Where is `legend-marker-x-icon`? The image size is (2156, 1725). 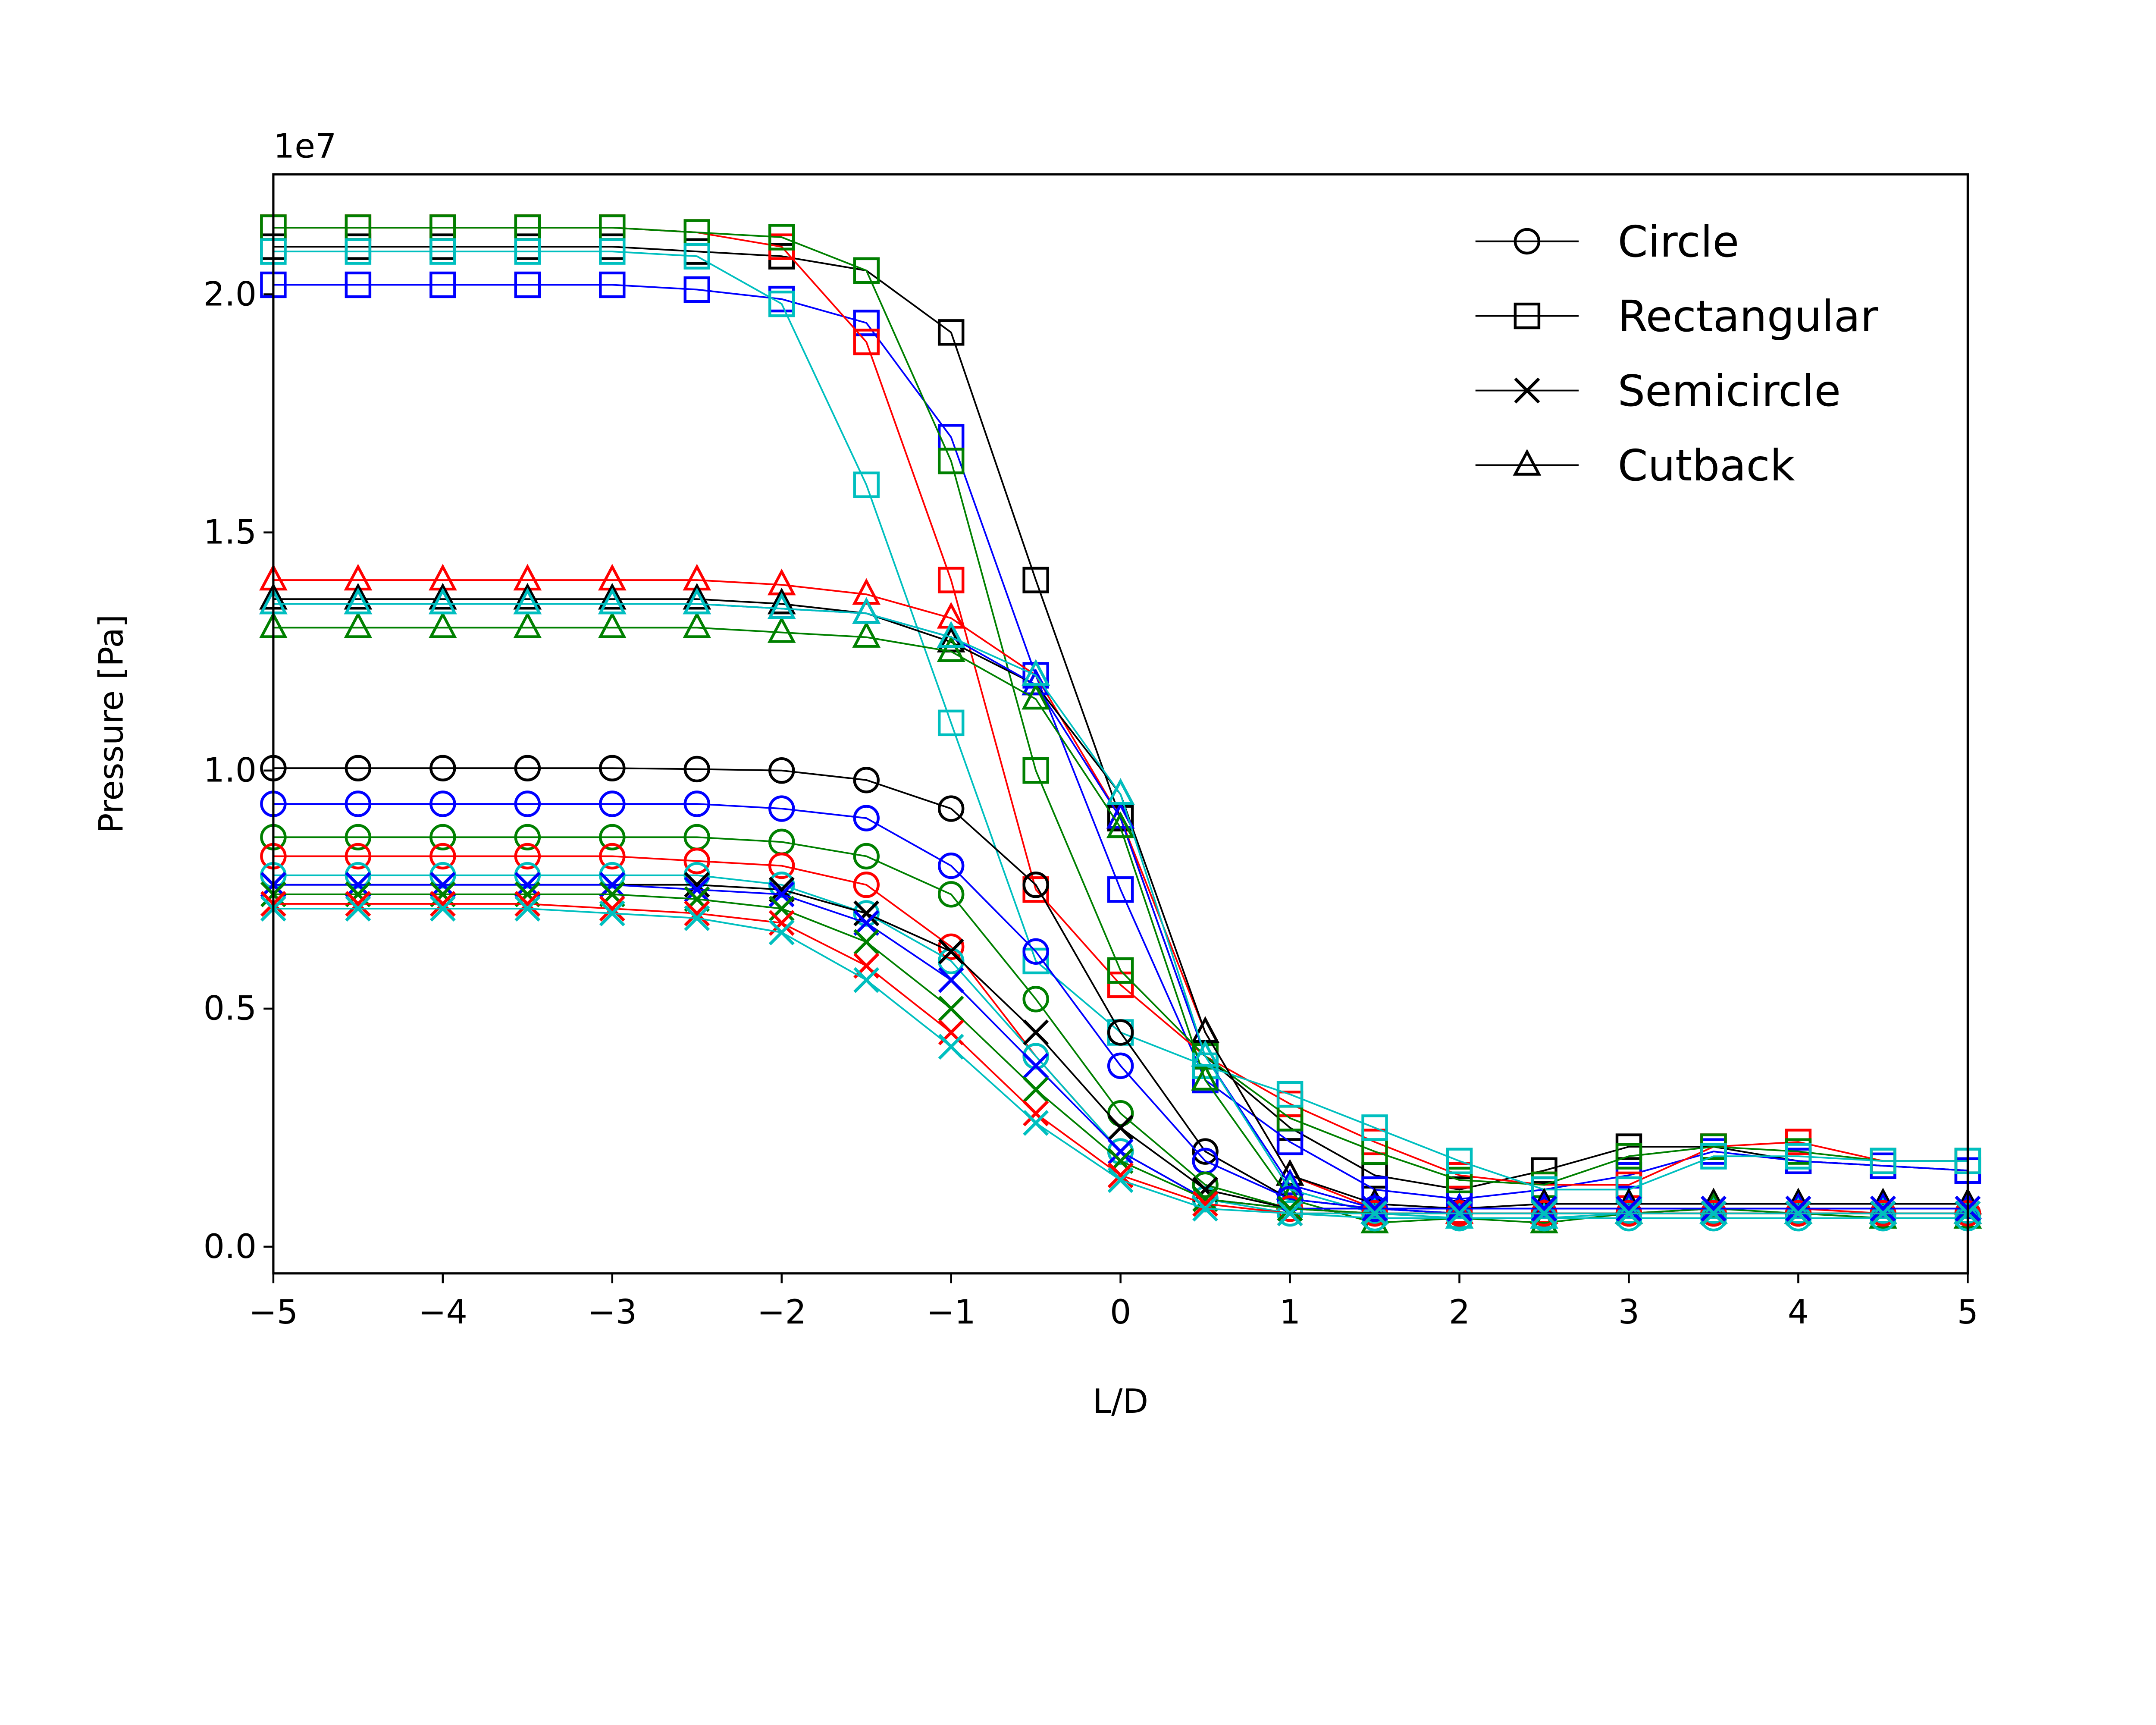
legend-marker-x-icon is located at coordinates (1527, 391).